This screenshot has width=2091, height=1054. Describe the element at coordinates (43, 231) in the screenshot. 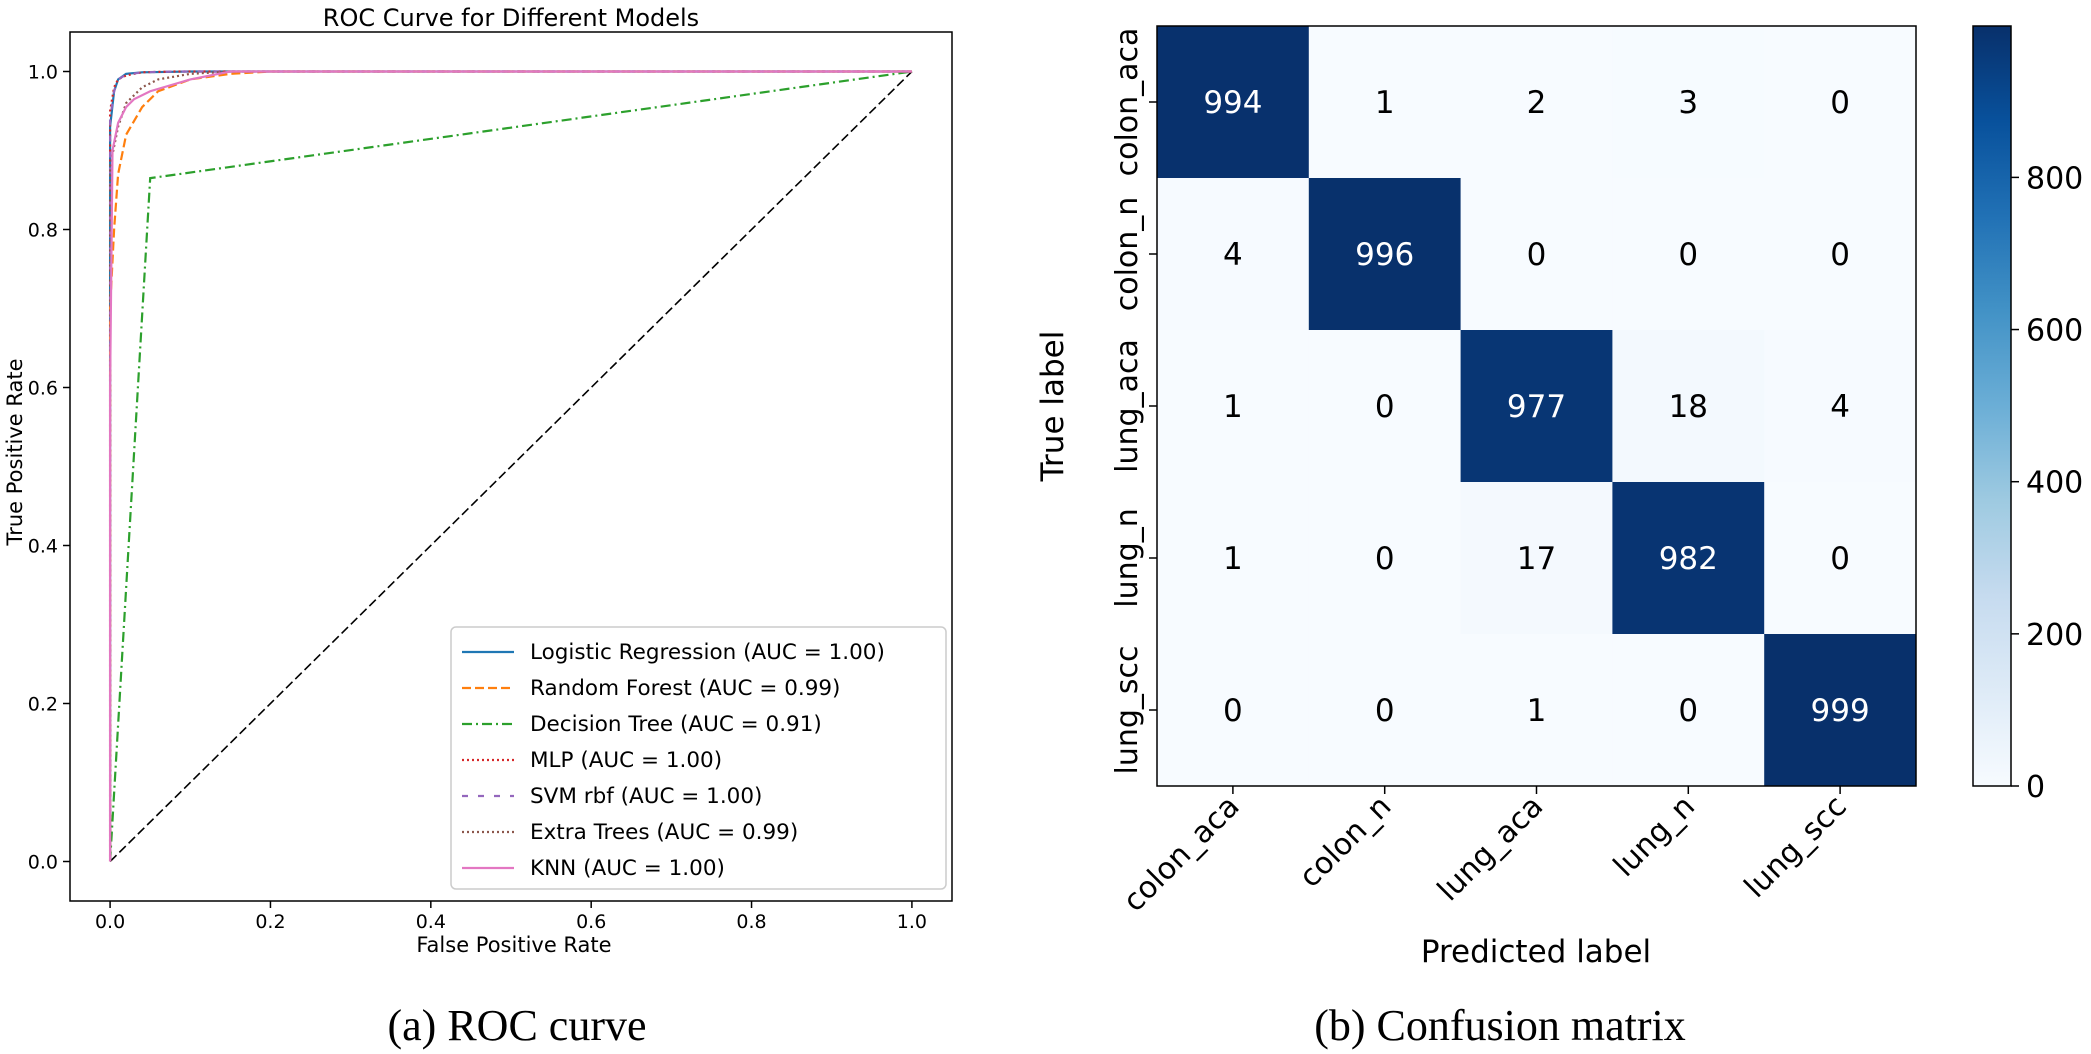

I see `roc-y-tick-label: 0.8` at that location.